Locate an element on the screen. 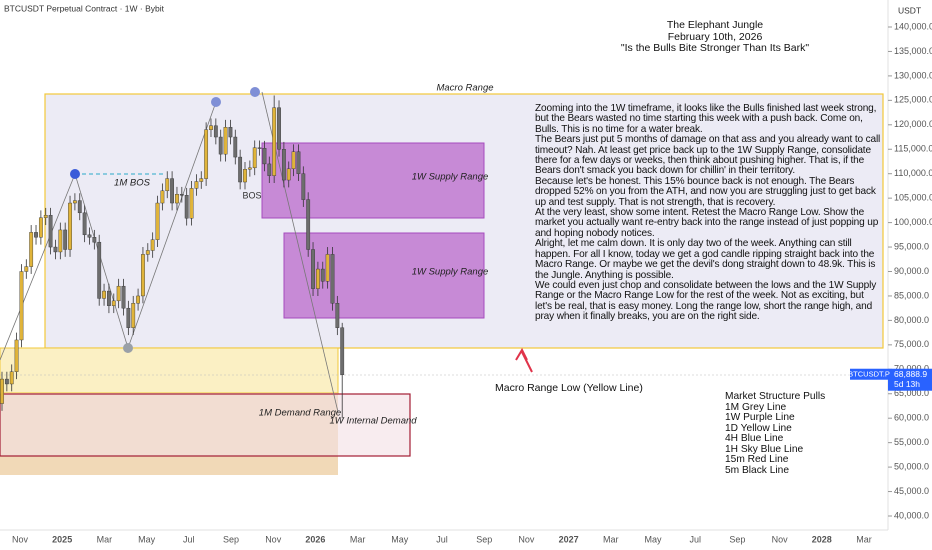 This screenshot has width=932, height=550. title-line: The Elephant Jungle is located at coordinates (715, 25).